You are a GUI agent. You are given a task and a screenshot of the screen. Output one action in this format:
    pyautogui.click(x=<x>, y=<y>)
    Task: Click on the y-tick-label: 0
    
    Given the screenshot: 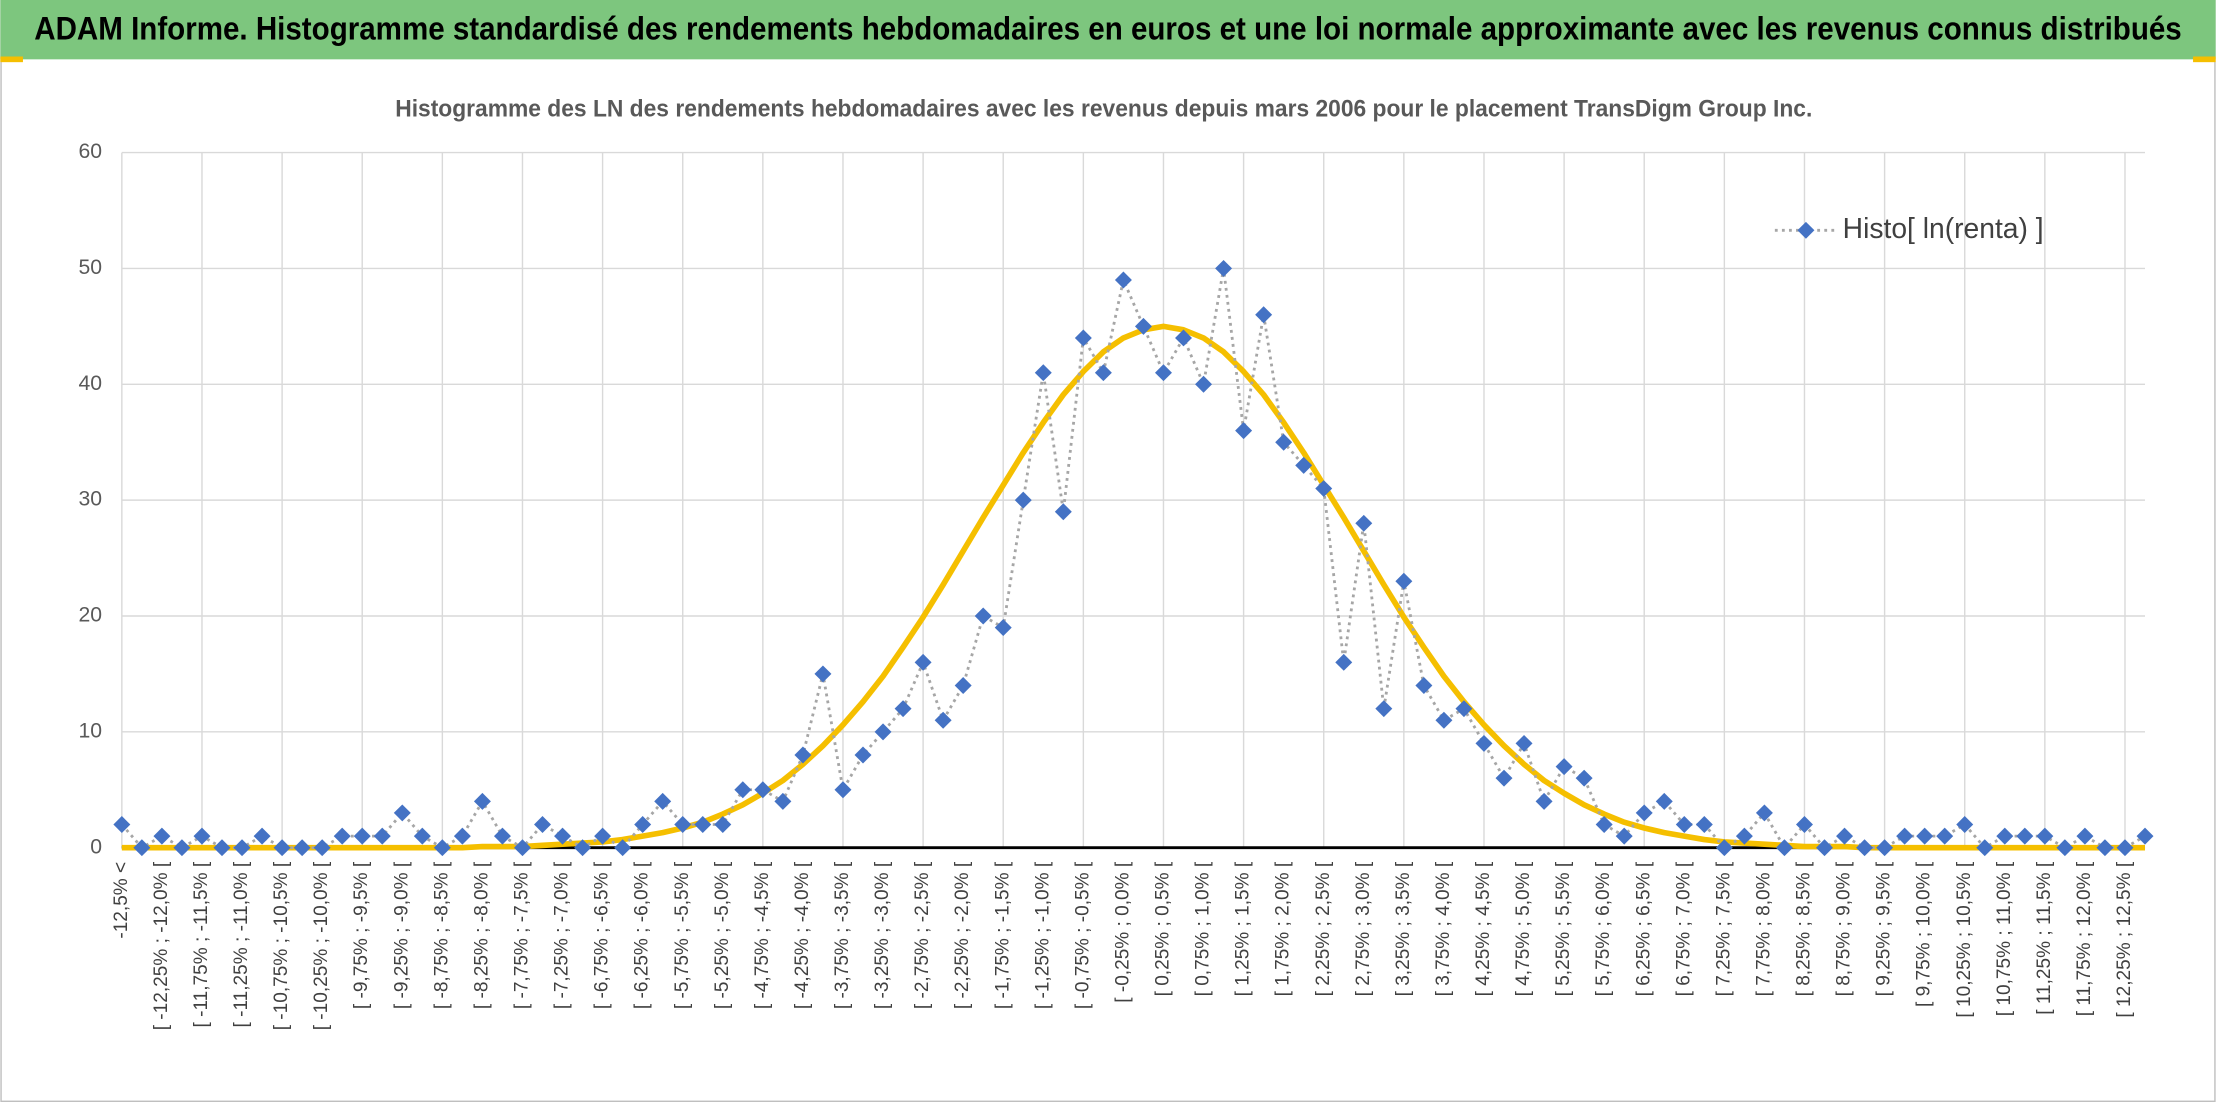 What is the action you would take?
    pyautogui.click(x=96, y=846)
    